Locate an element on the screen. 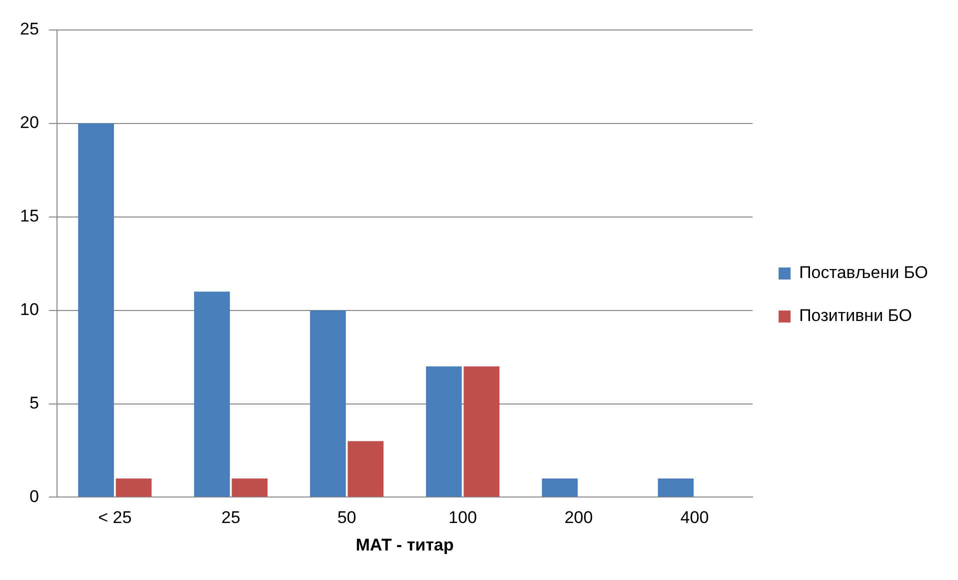 This screenshot has width=958, height=580. y-tick-label: 5 is located at coordinates (34, 402).